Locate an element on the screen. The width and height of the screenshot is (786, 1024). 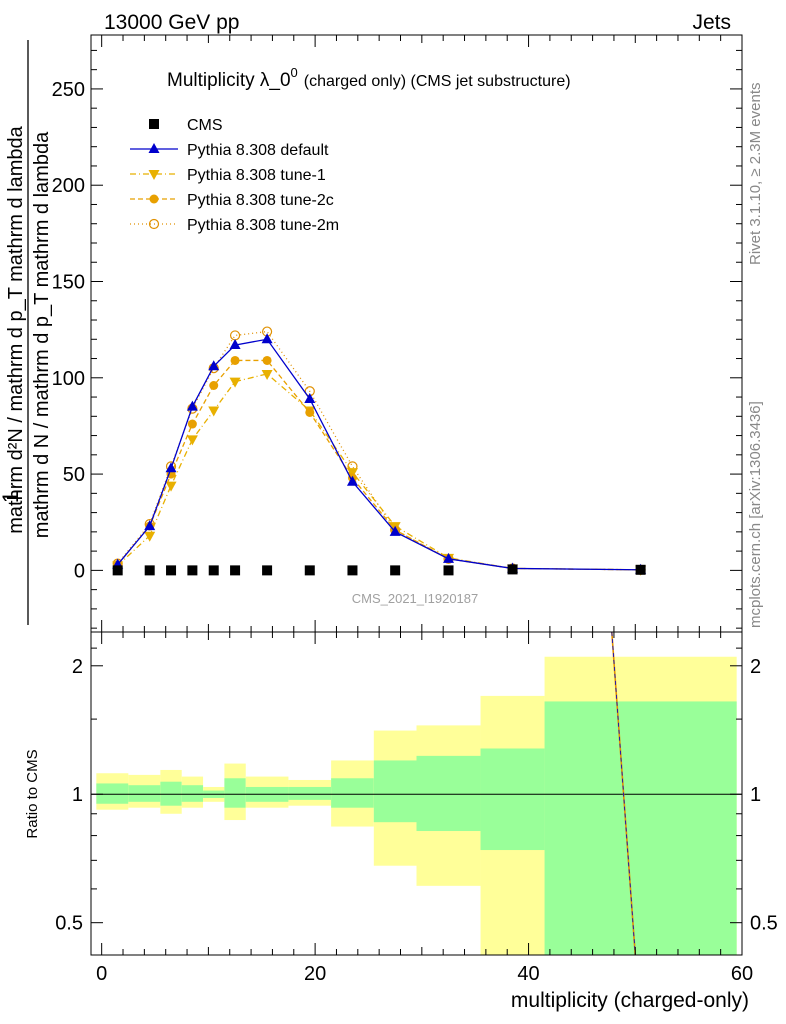
ratio-ytick-label: 0.5 is located at coordinates (69, 924).